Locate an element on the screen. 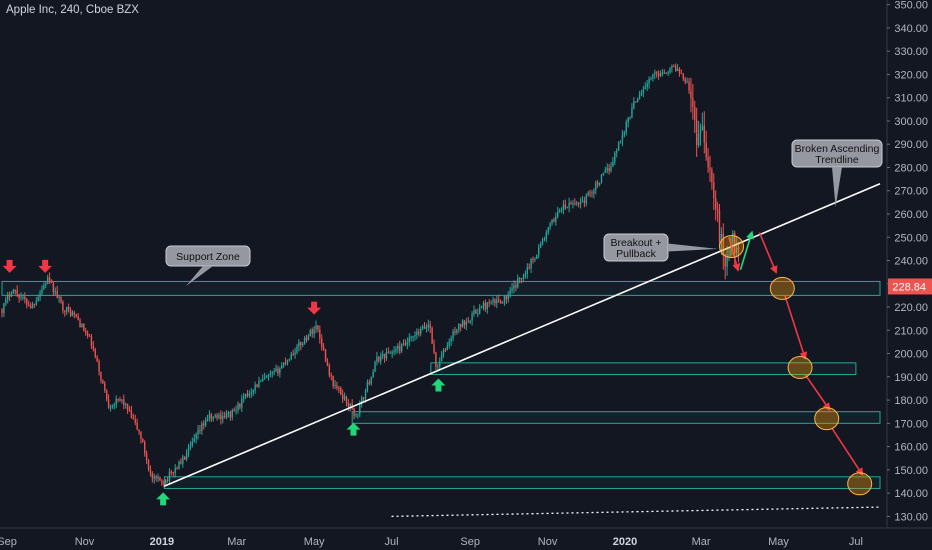 Image resolution: width=932 pixels, height=550 pixels. y-tick-label: 290.00 is located at coordinates (911, 145).